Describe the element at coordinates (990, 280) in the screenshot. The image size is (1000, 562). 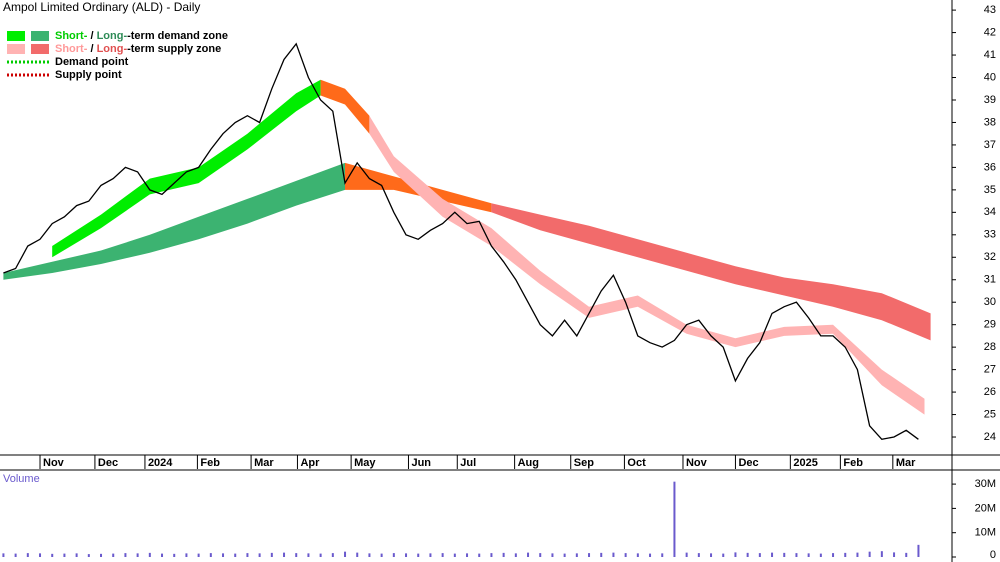
I see `y-tick-label: 31` at that location.